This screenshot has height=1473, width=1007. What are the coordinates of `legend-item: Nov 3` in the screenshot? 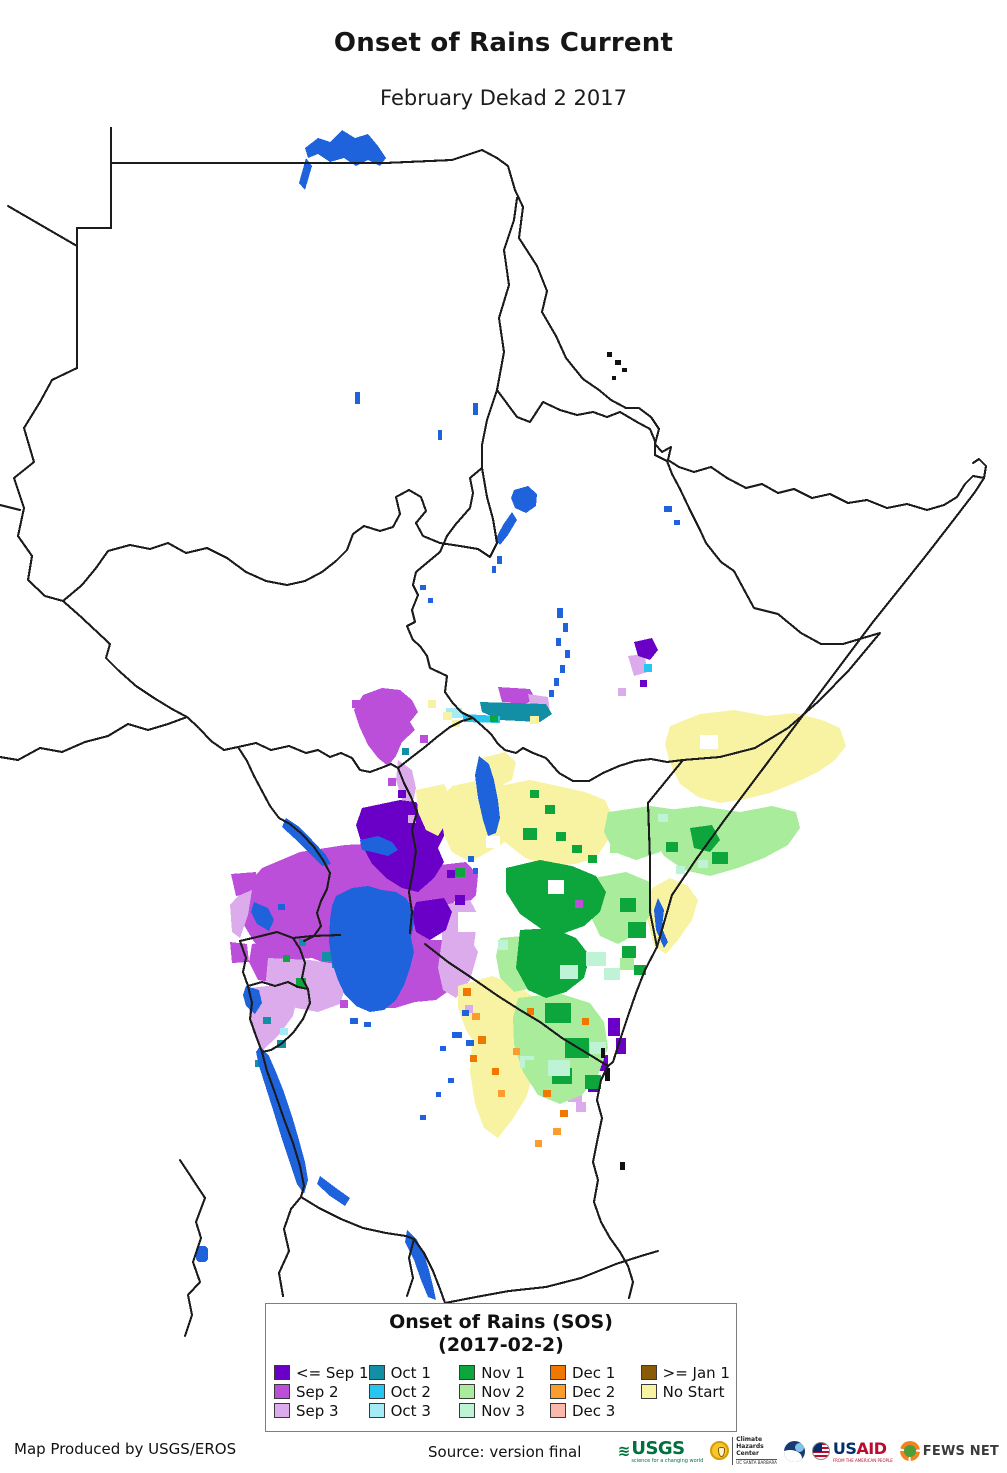 It's located at (504, 1410).